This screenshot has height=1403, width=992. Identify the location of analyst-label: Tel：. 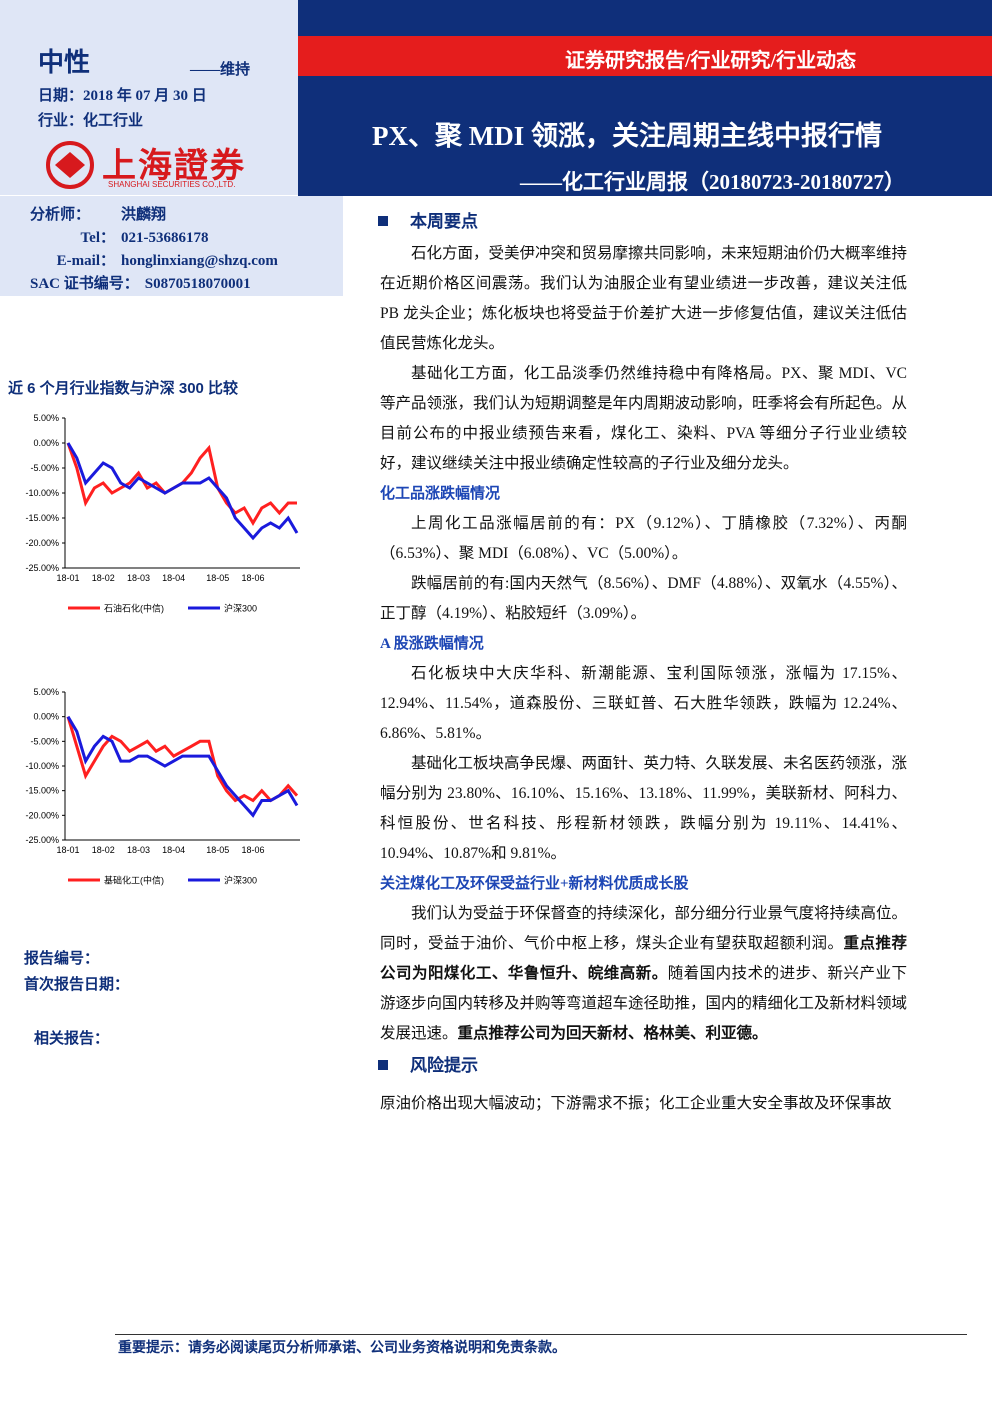
(97, 238).